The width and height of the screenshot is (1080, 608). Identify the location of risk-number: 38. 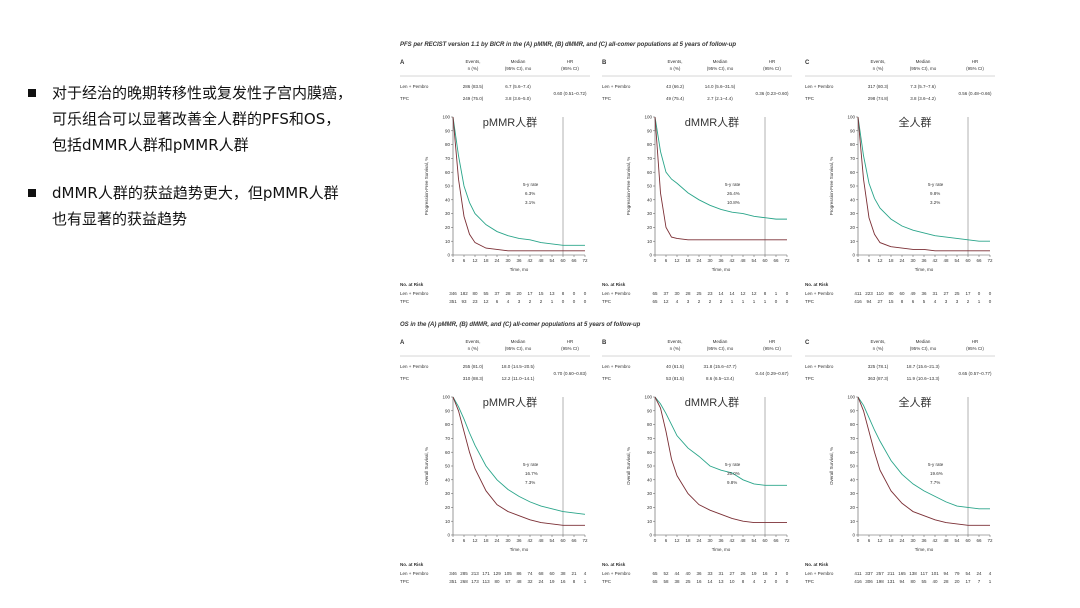
(677, 581).